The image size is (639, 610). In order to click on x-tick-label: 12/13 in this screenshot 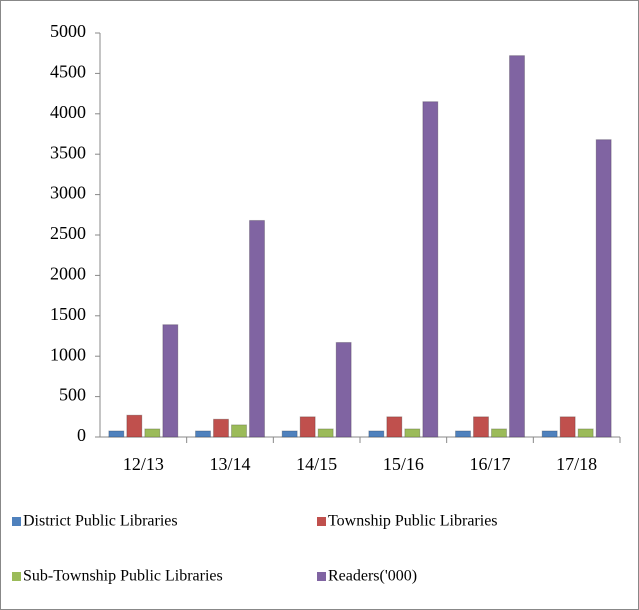, I will do `click(143, 464)`.